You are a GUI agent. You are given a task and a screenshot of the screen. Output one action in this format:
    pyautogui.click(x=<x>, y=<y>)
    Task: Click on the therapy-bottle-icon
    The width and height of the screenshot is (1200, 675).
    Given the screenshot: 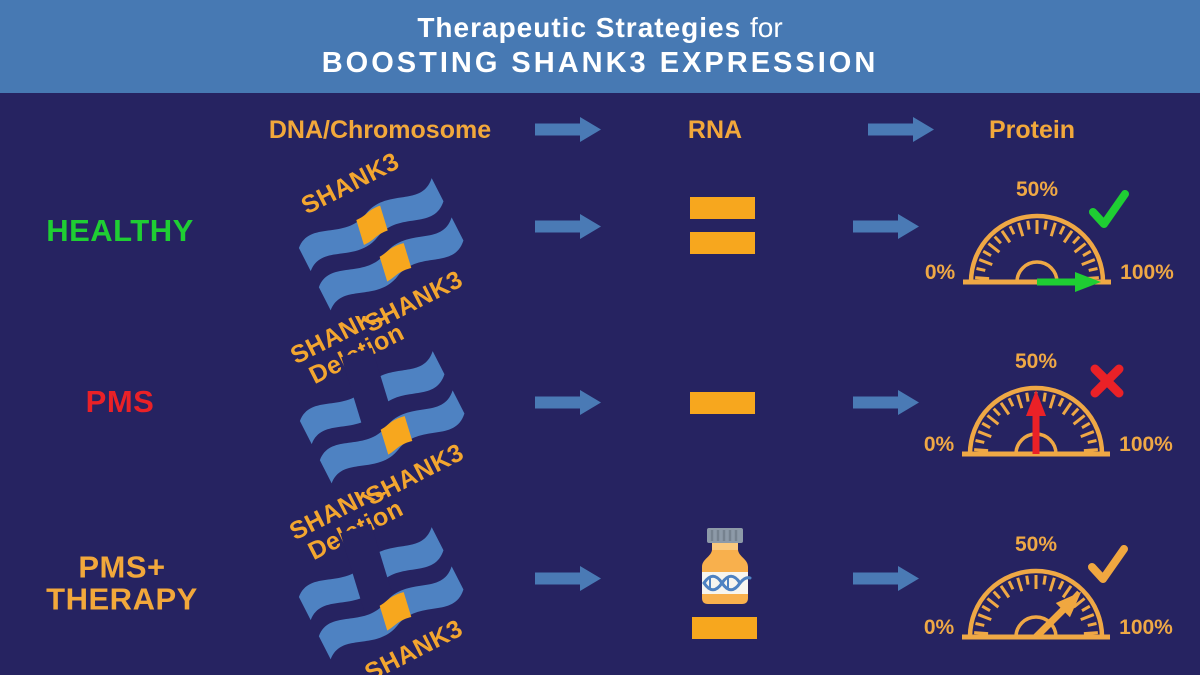 What is the action you would take?
    pyautogui.click(x=727, y=566)
    